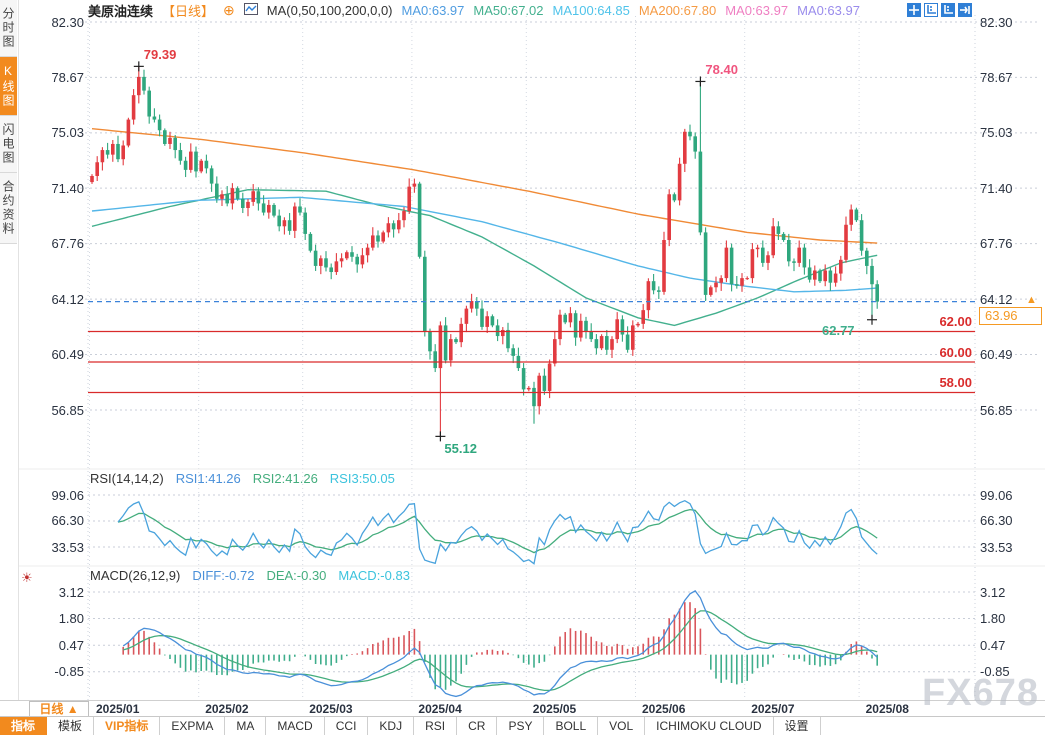 This screenshot has width=1045, height=735. I want to click on timeline-month-label: 2025/08, so click(887, 709).